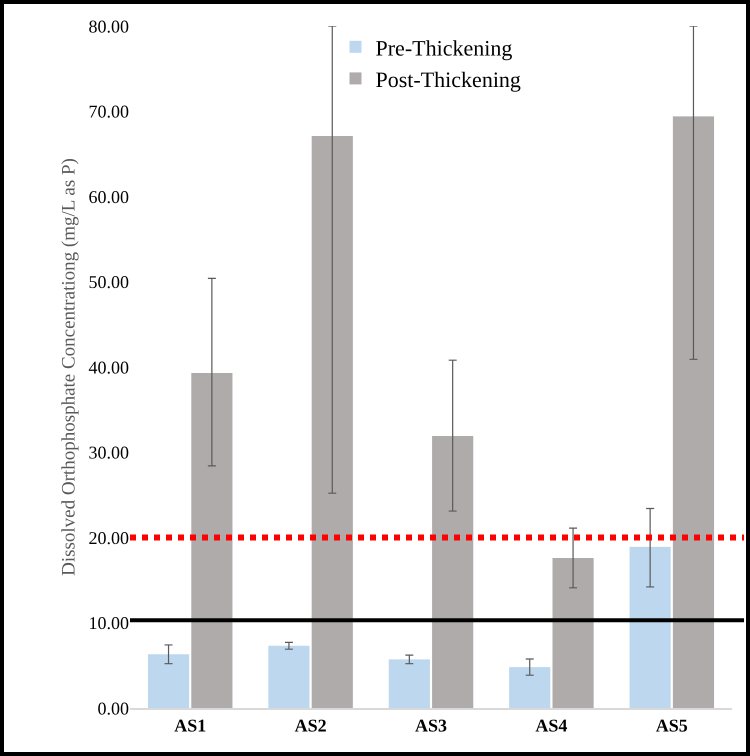  What do you see at coordinates (448, 79) in the screenshot?
I see `legend-label: Post-Thickening` at bounding box center [448, 79].